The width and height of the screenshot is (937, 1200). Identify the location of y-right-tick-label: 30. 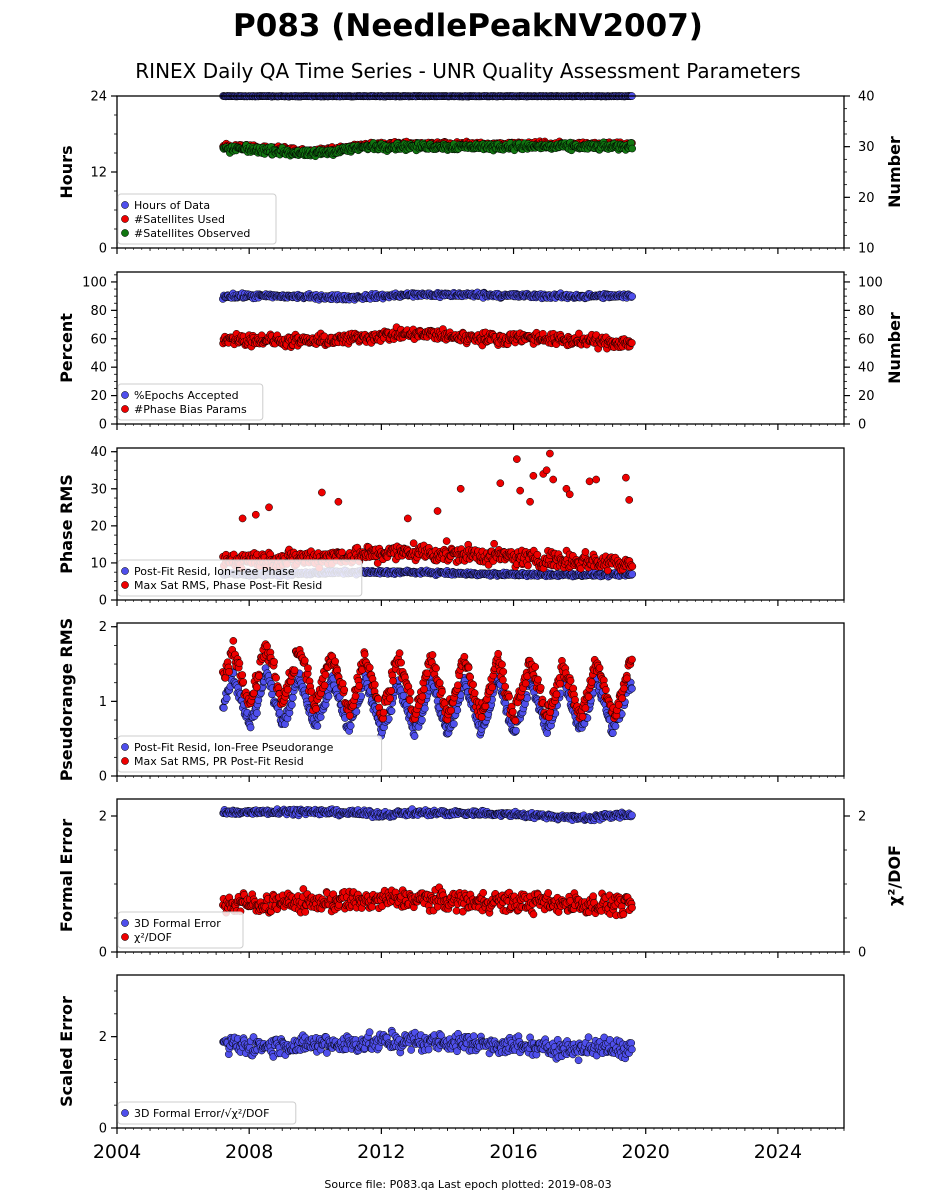
(866, 147).